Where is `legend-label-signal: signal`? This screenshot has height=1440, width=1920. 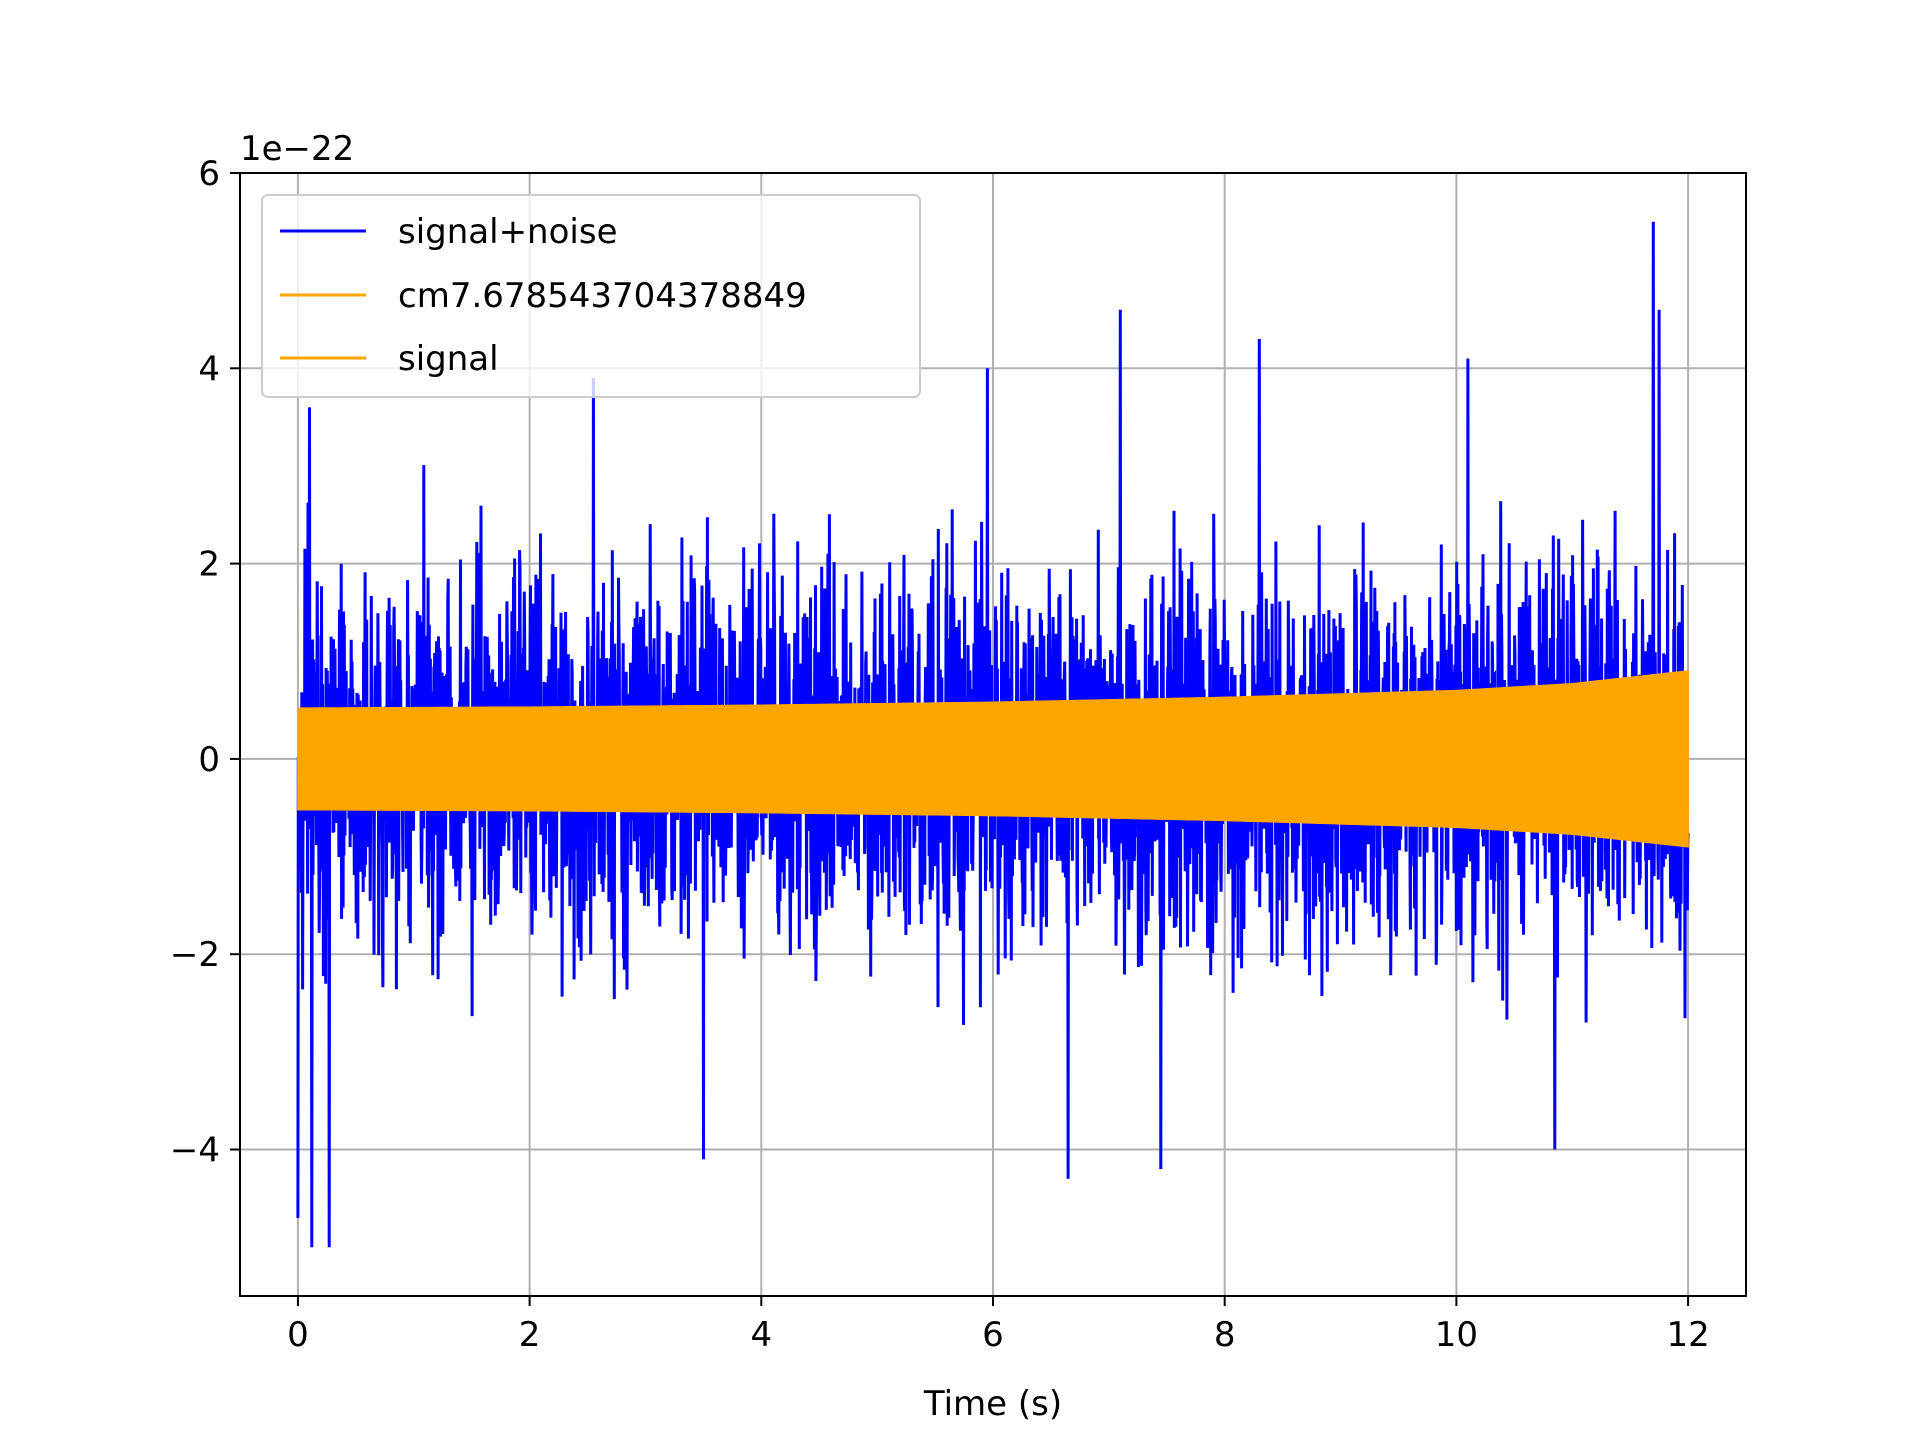
legend-label-signal: signal is located at coordinates (448, 359).